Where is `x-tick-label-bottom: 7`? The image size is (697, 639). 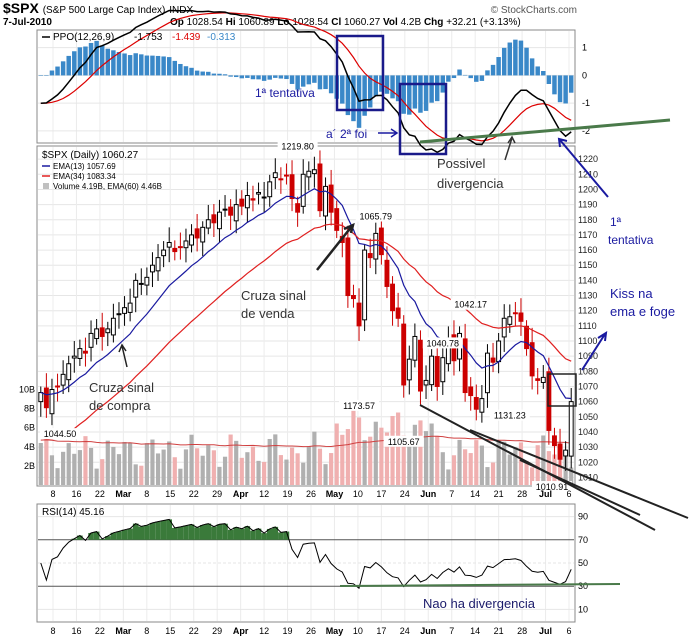
x-tick-label-bottom: 7 is located at coordinates (451, 631).